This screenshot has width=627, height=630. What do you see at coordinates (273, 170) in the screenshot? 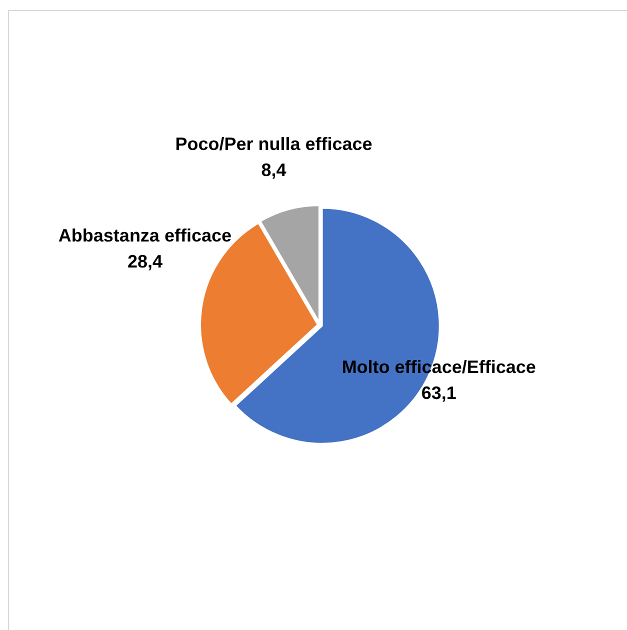
I see `data-label: 8,4` at bounding box center [273, 170].